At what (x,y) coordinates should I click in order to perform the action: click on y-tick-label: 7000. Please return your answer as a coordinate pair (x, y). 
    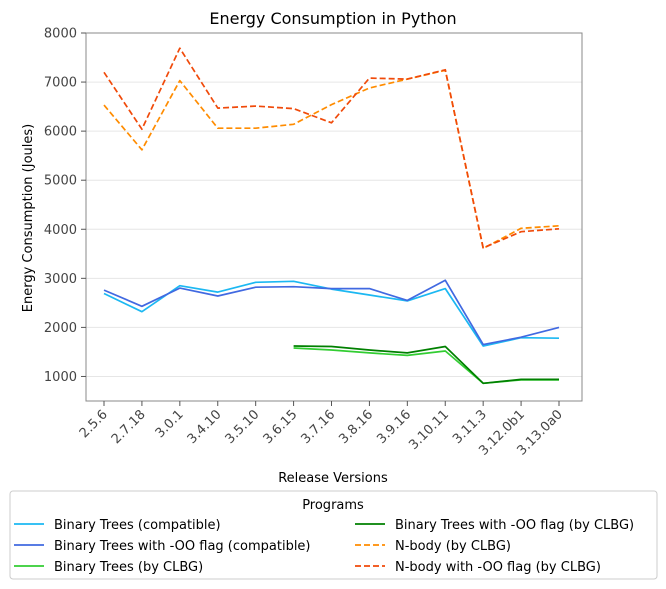
    Looking at the image, I should click on (60, 83).